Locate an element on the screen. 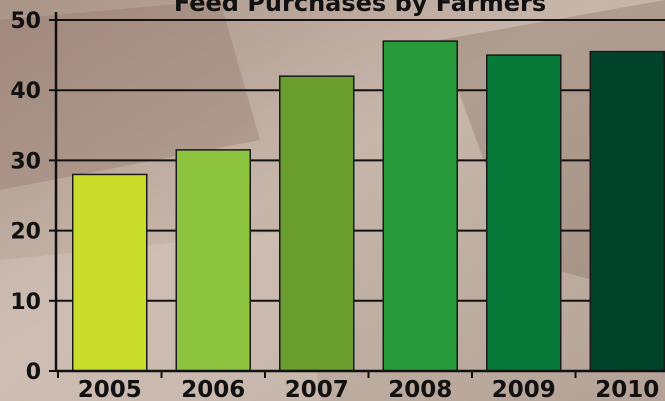  x-tick-label: 2005 is located at coordinates (110, 389).